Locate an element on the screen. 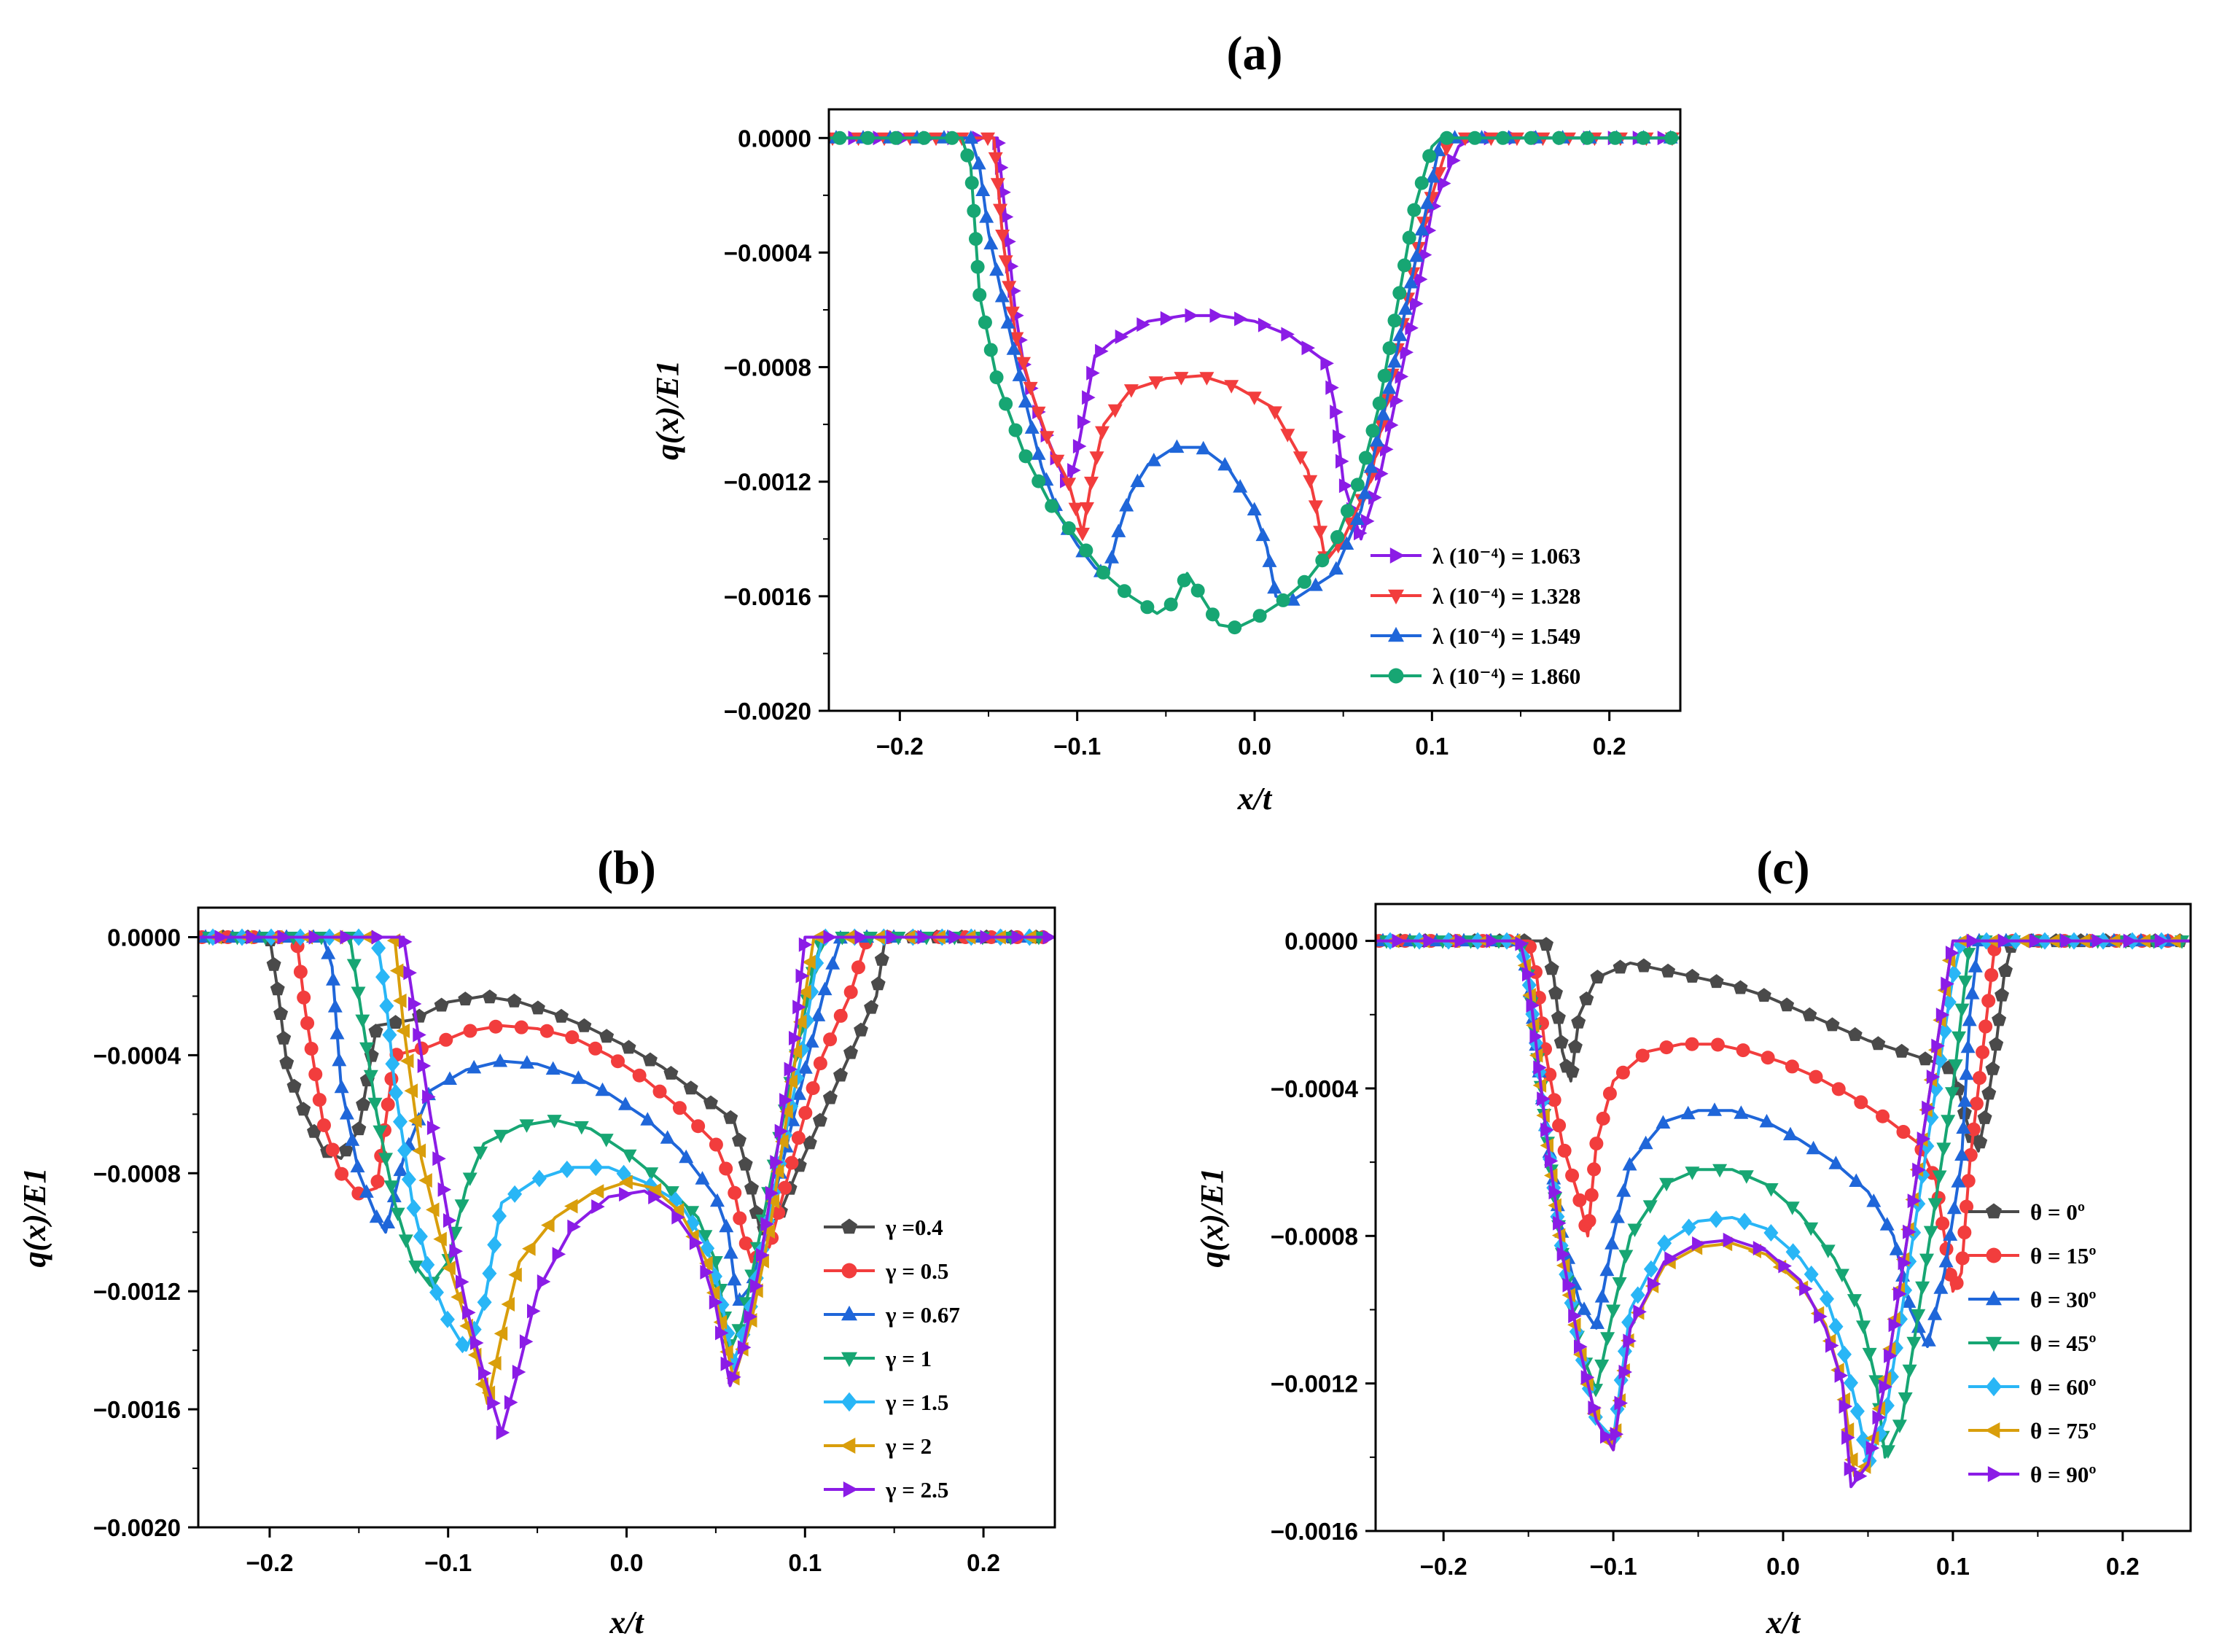  legend-label: γ = 0.67 is located at coordinates (923, 1315).